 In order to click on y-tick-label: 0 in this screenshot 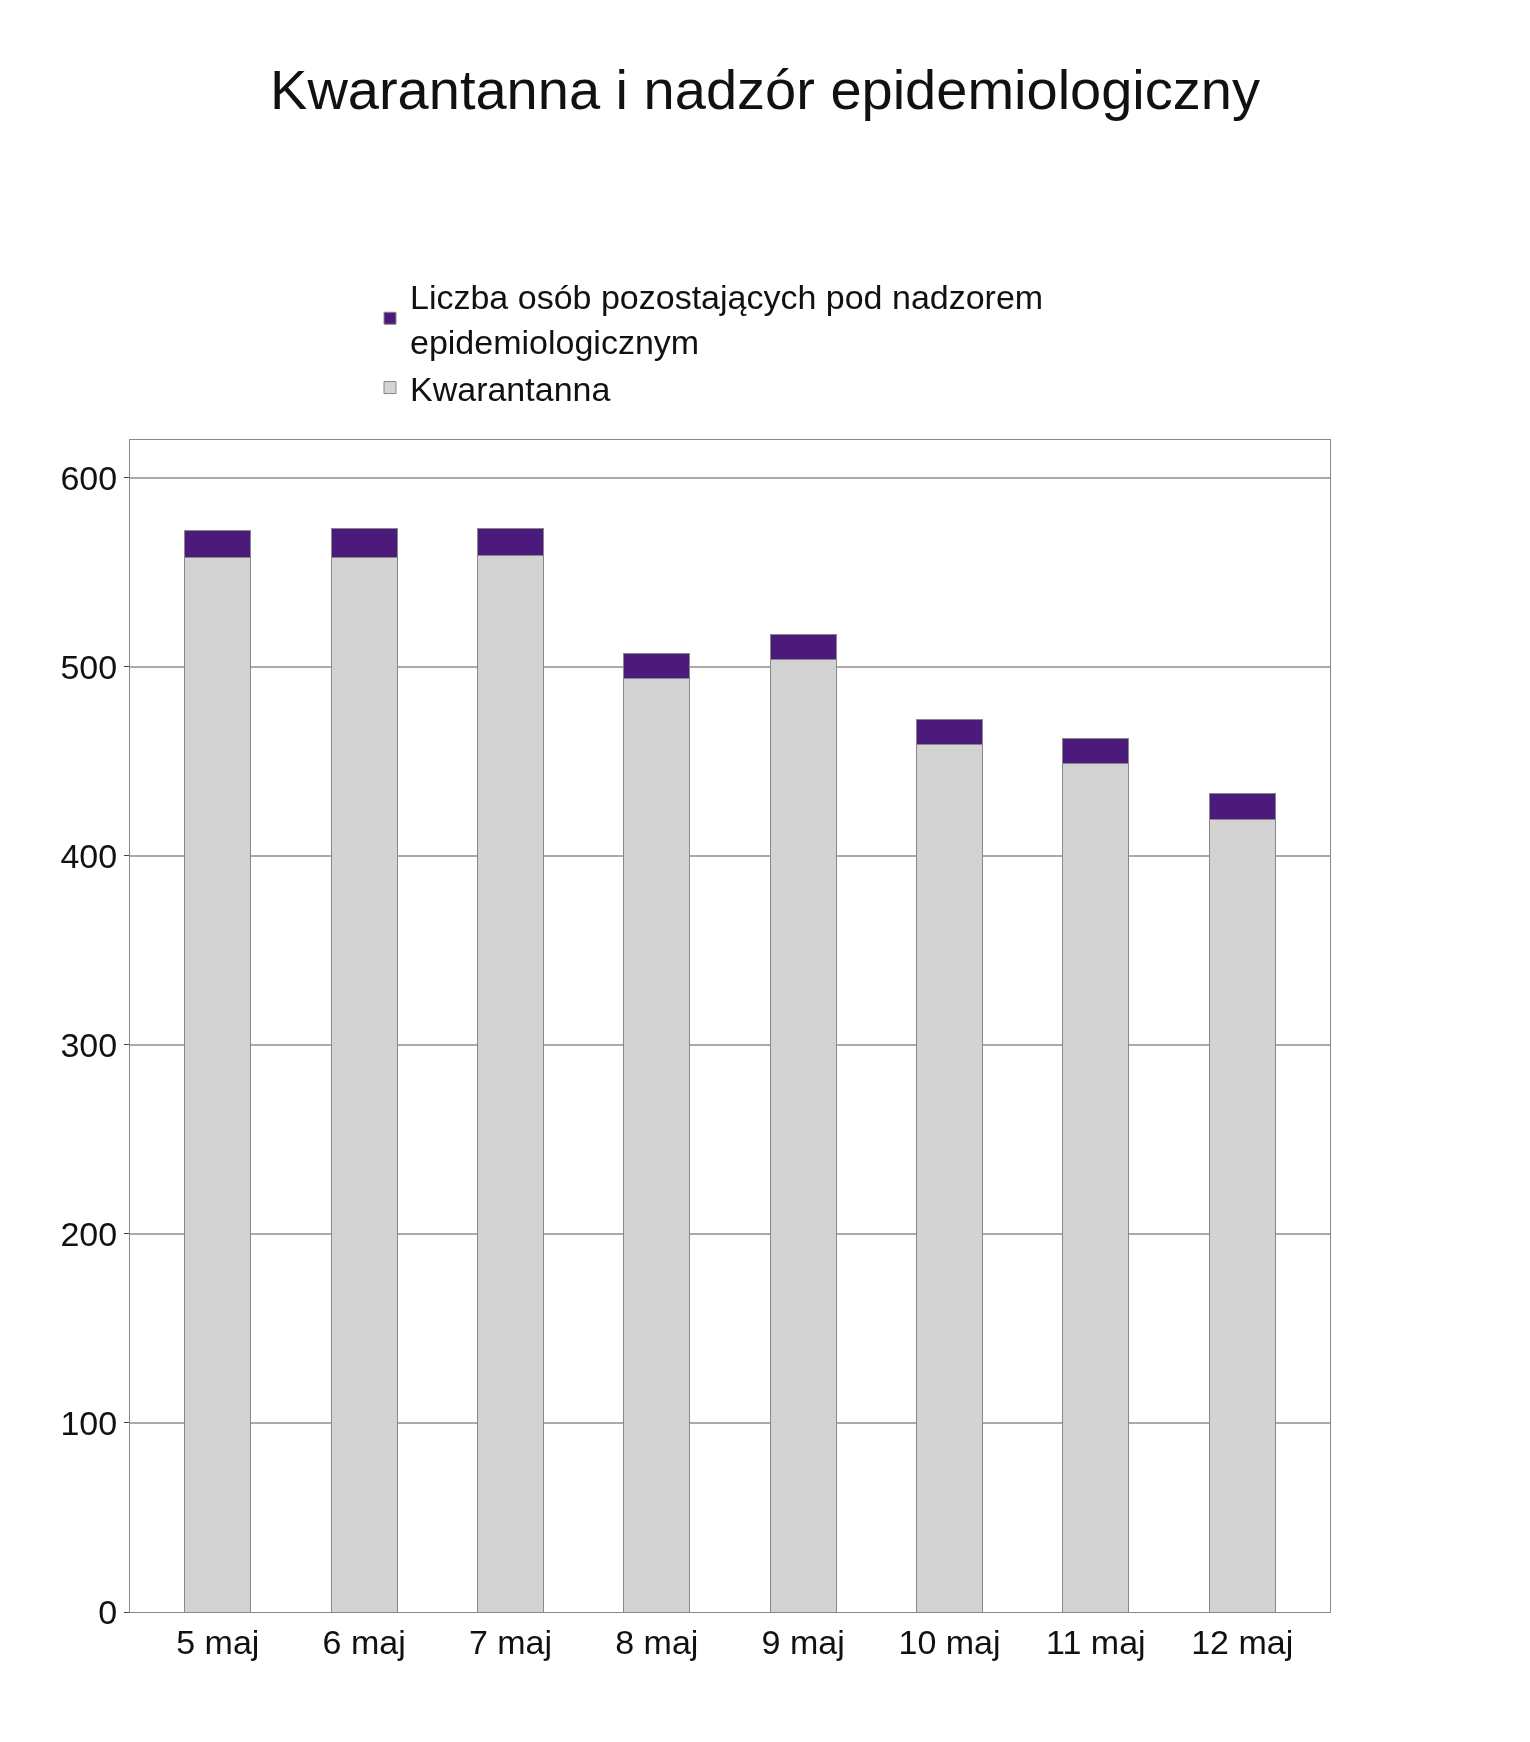, I will do `click(108, 1611)`.